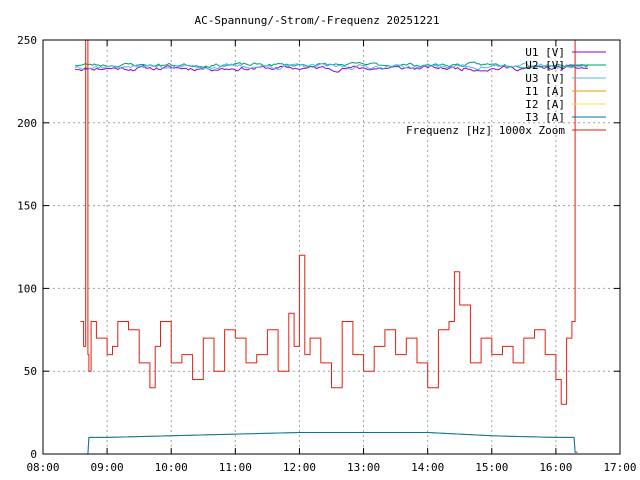 The image size is (640, 480). What do you see at coordinates (27, 123) in the screenshot?
I see `y-tick-label: 200` at bounding box center [27, 123].